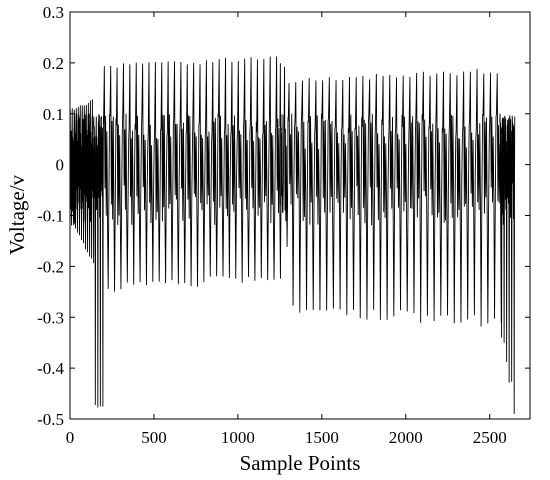 This screenshot has height=480, width=550. What do you see at coordinates (50, 368) in the screenshot?
I see `y-tick-label: -0.4` at bounding box center [50, 368].